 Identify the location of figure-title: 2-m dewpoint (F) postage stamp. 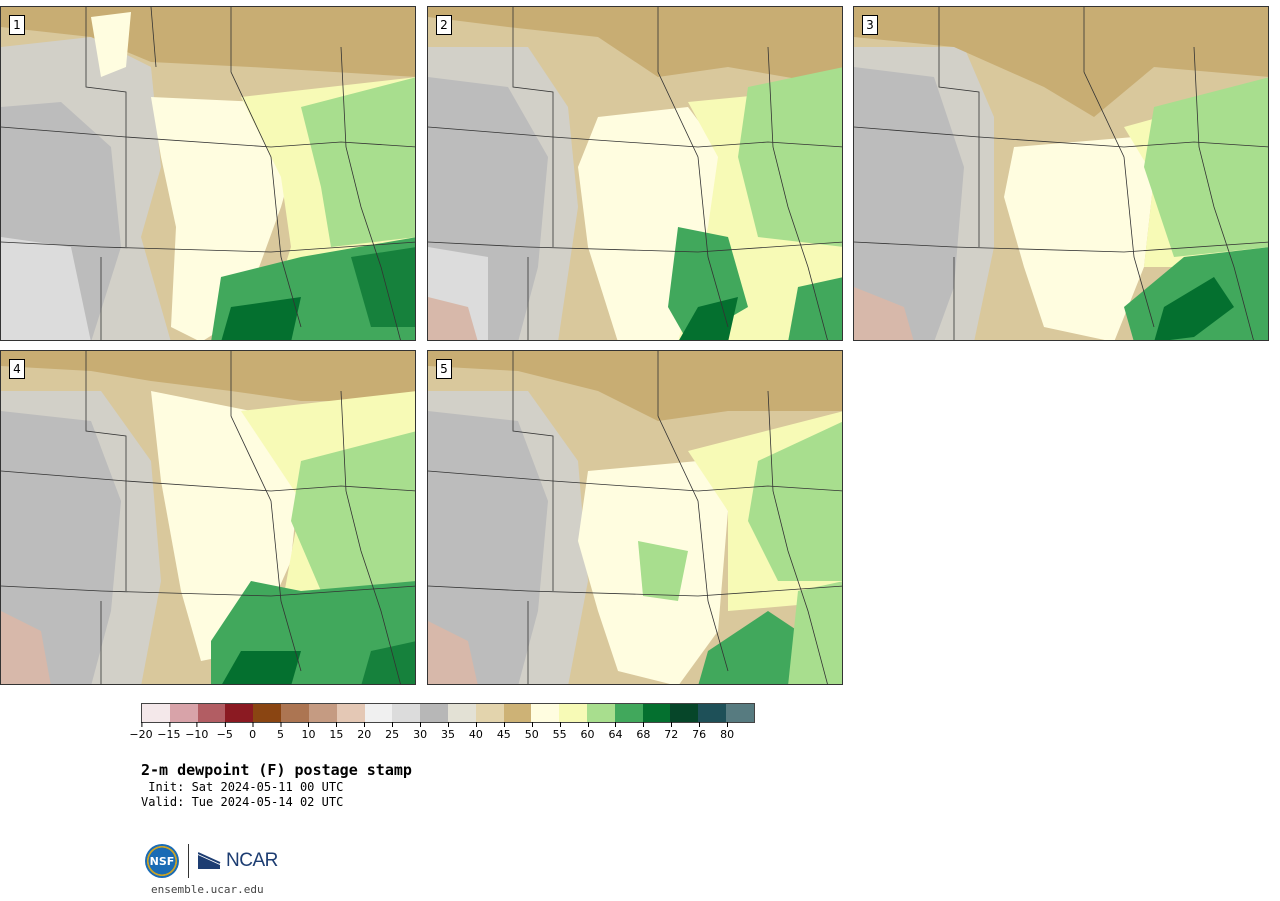
(276, 770).